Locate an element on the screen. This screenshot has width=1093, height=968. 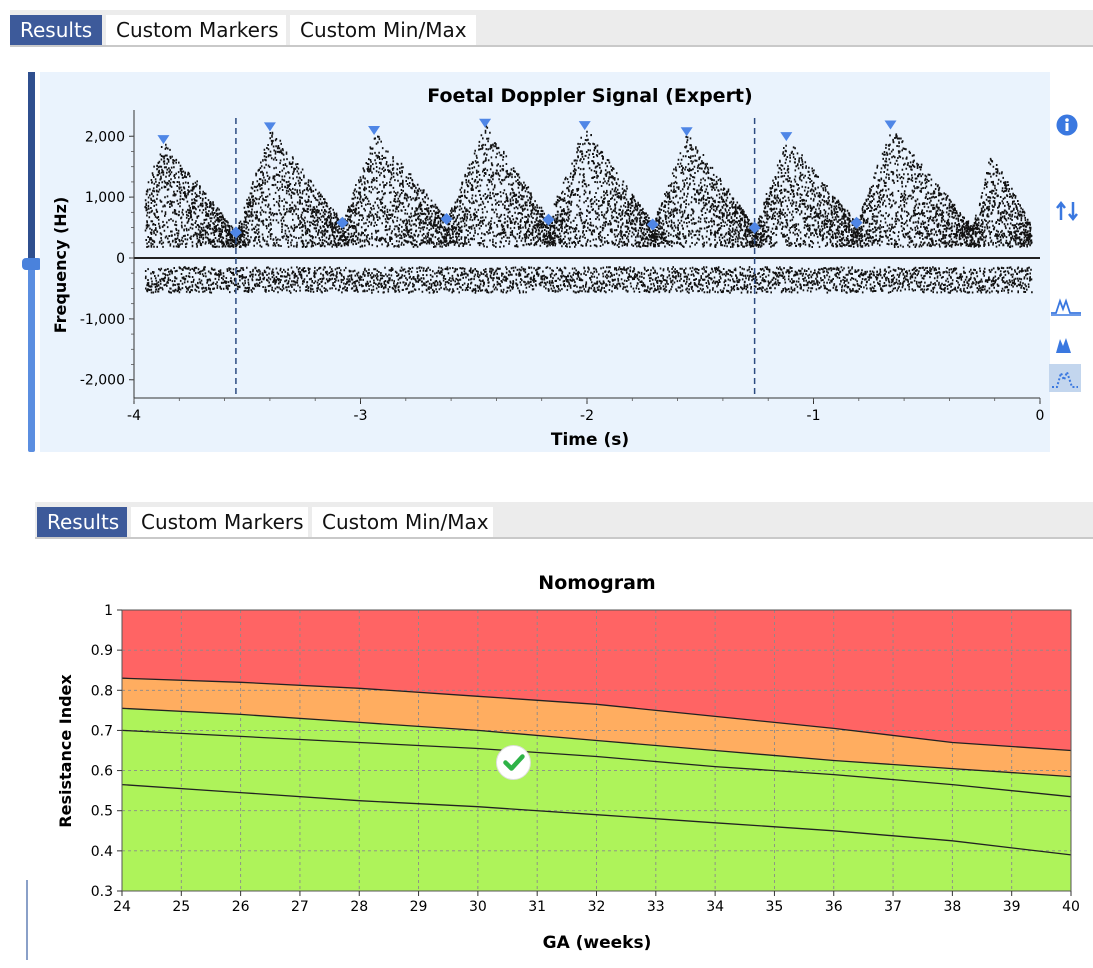
nomogram-title: Nomogram is located at coordinates (596, 583).